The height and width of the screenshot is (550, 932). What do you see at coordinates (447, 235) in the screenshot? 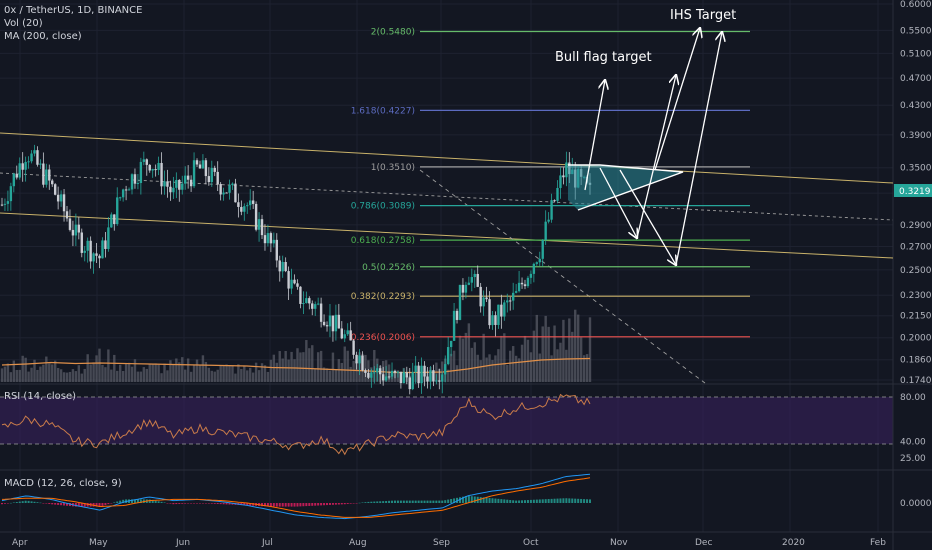
I see `lower-channel-trendline` at bounding box center [447, 235].